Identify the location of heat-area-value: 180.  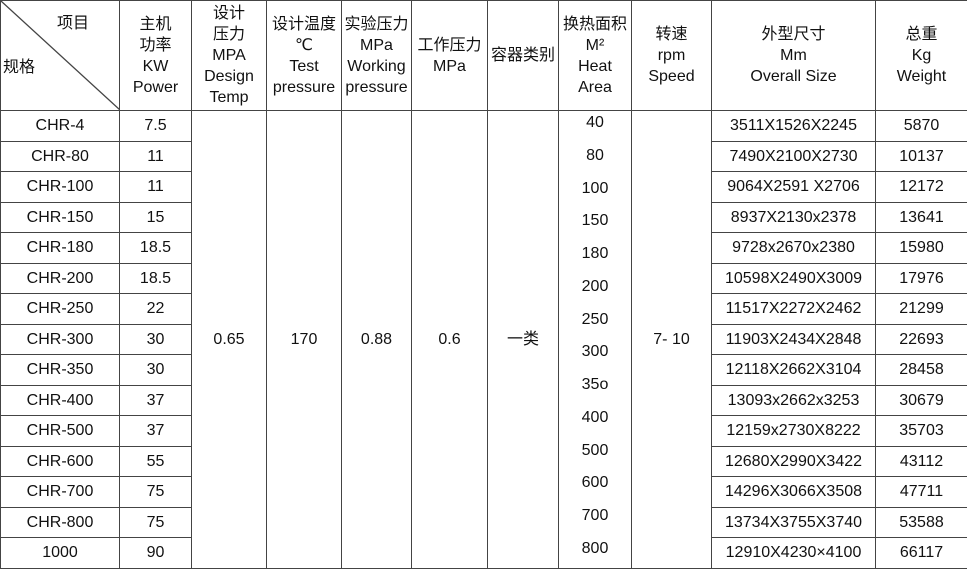
(595, 254).